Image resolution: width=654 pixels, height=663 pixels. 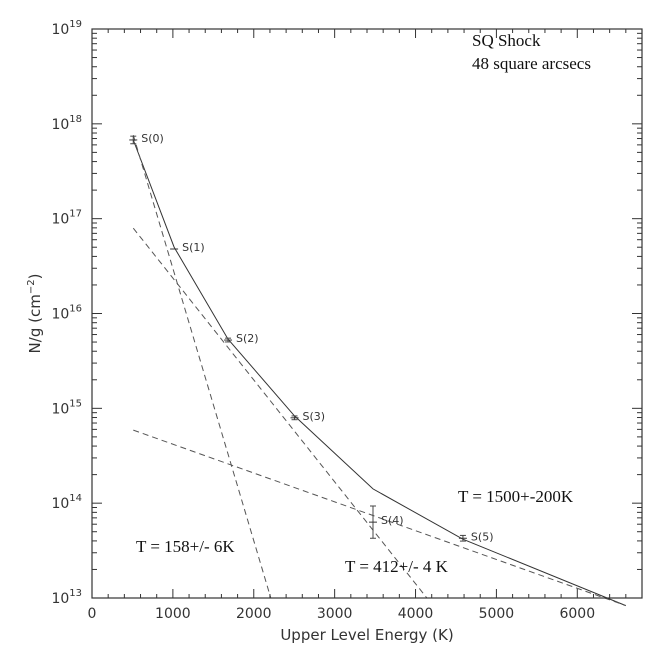 What do you see at coordinates (335, 614) in the screenshot?
I see `x-tick-label: 3000` at bounding box center [335, 614].